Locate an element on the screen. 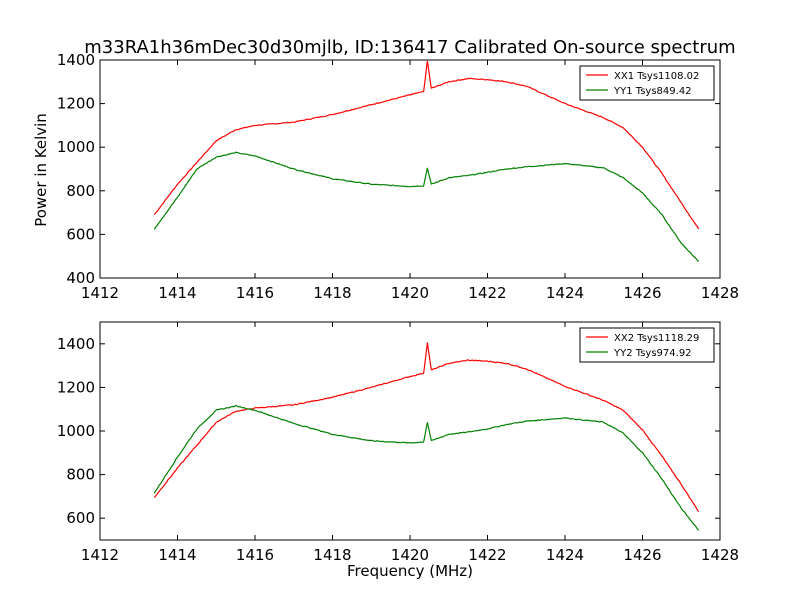 Image resolution: width=800 pixels, height=600 pixels. y-axis-label: Power in Kelvin is located at coordinates (41, 170).